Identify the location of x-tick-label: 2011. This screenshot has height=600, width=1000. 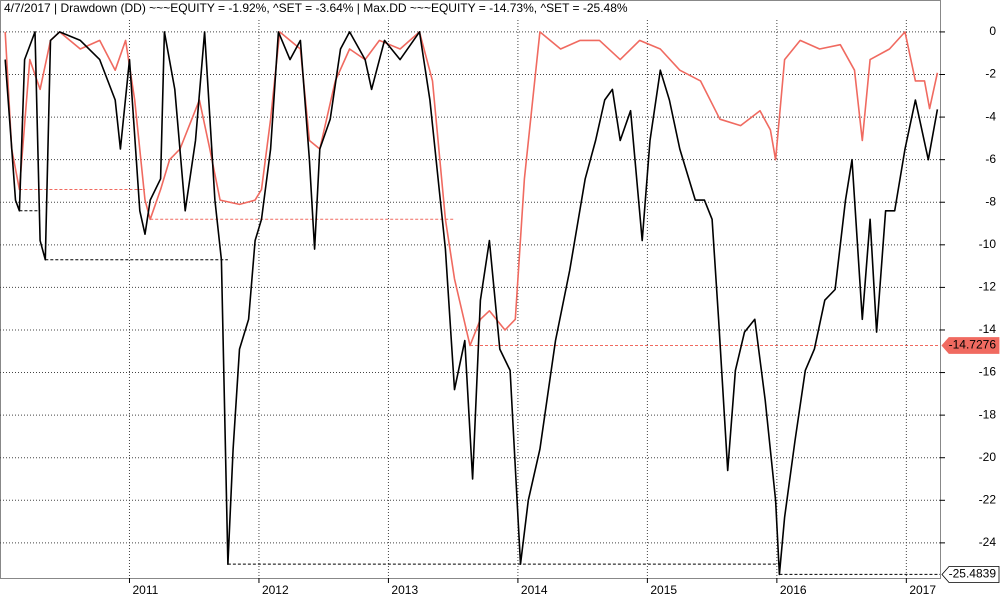
(145, 590).